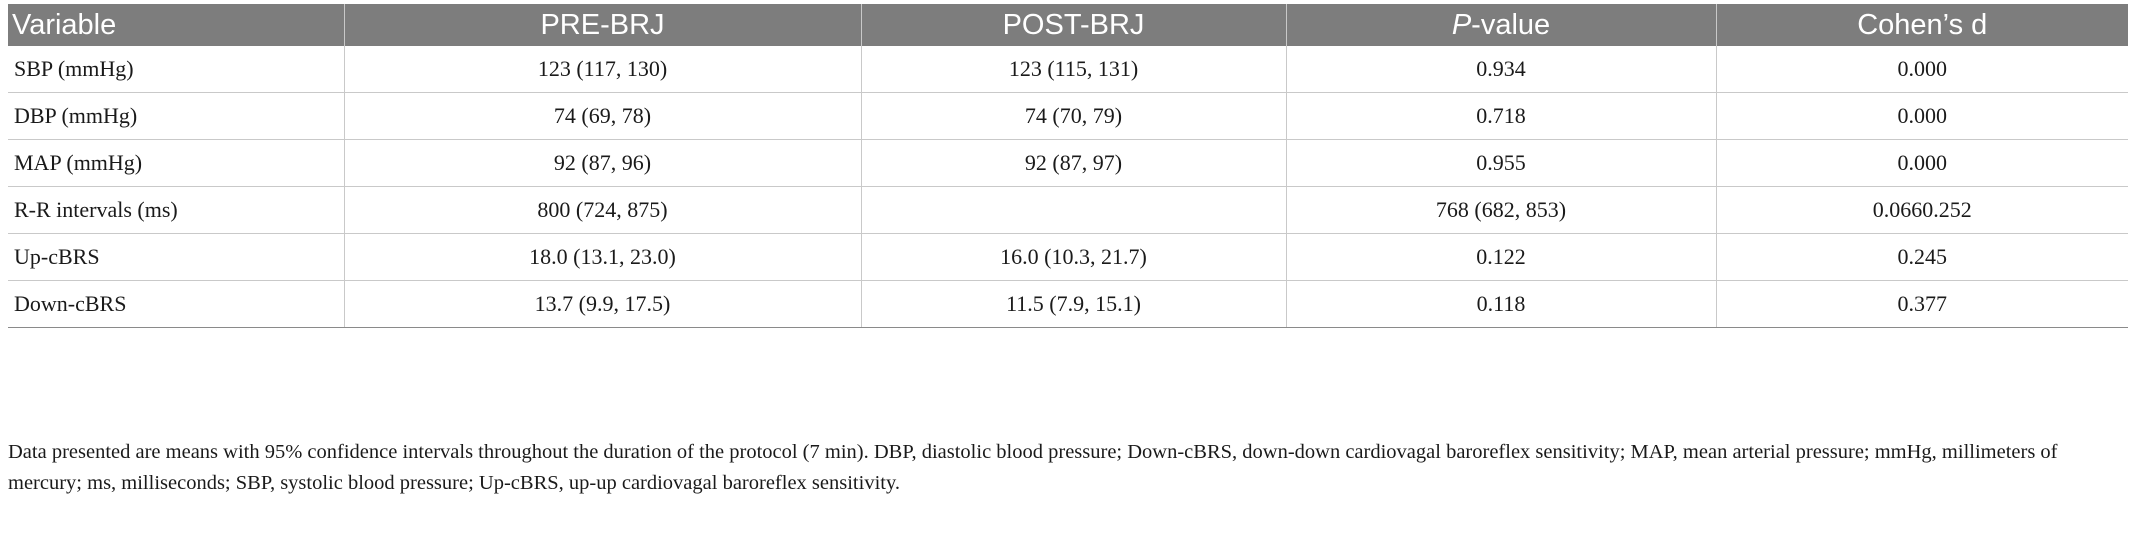 The image size is (2135, 534). I want to click on header-p-value: P-value, so click(1500, 25).